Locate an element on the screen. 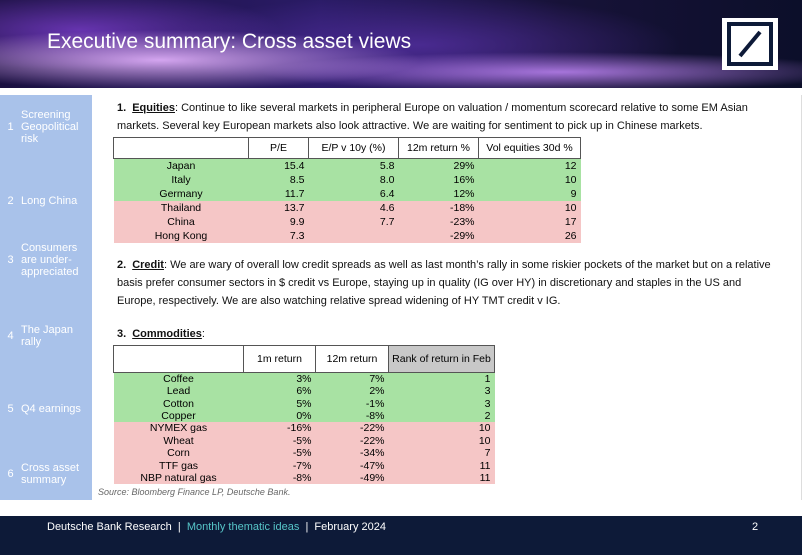 This screenshot has height=555, width=802. cell: 11.7 is located at coordinates (294, 193).